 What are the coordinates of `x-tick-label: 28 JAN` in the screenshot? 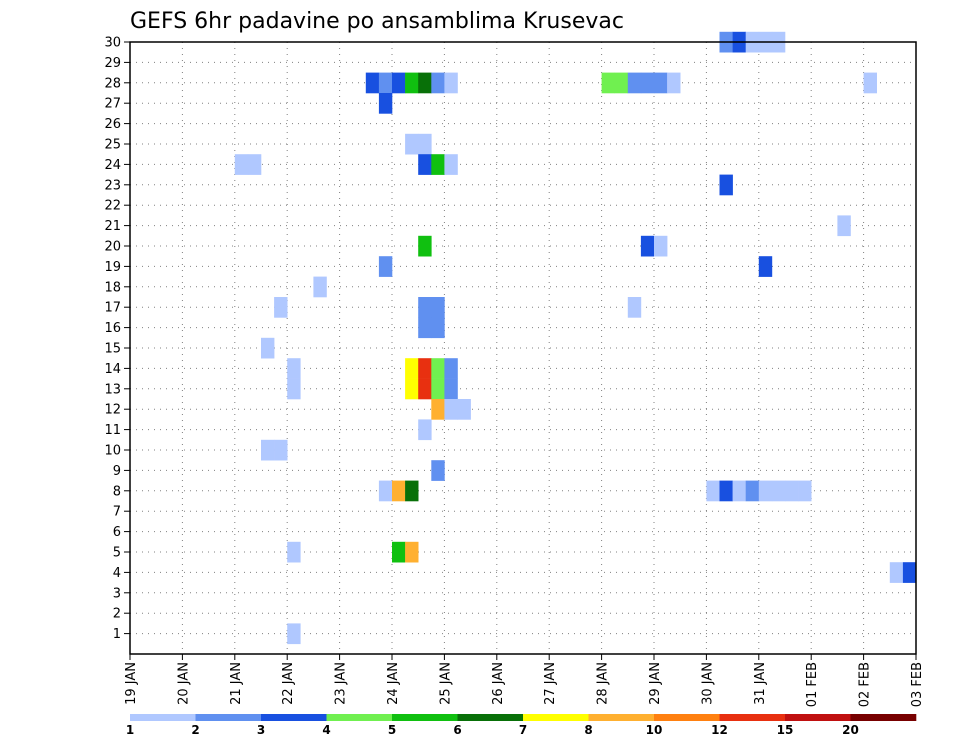 It's located at (603, 683).